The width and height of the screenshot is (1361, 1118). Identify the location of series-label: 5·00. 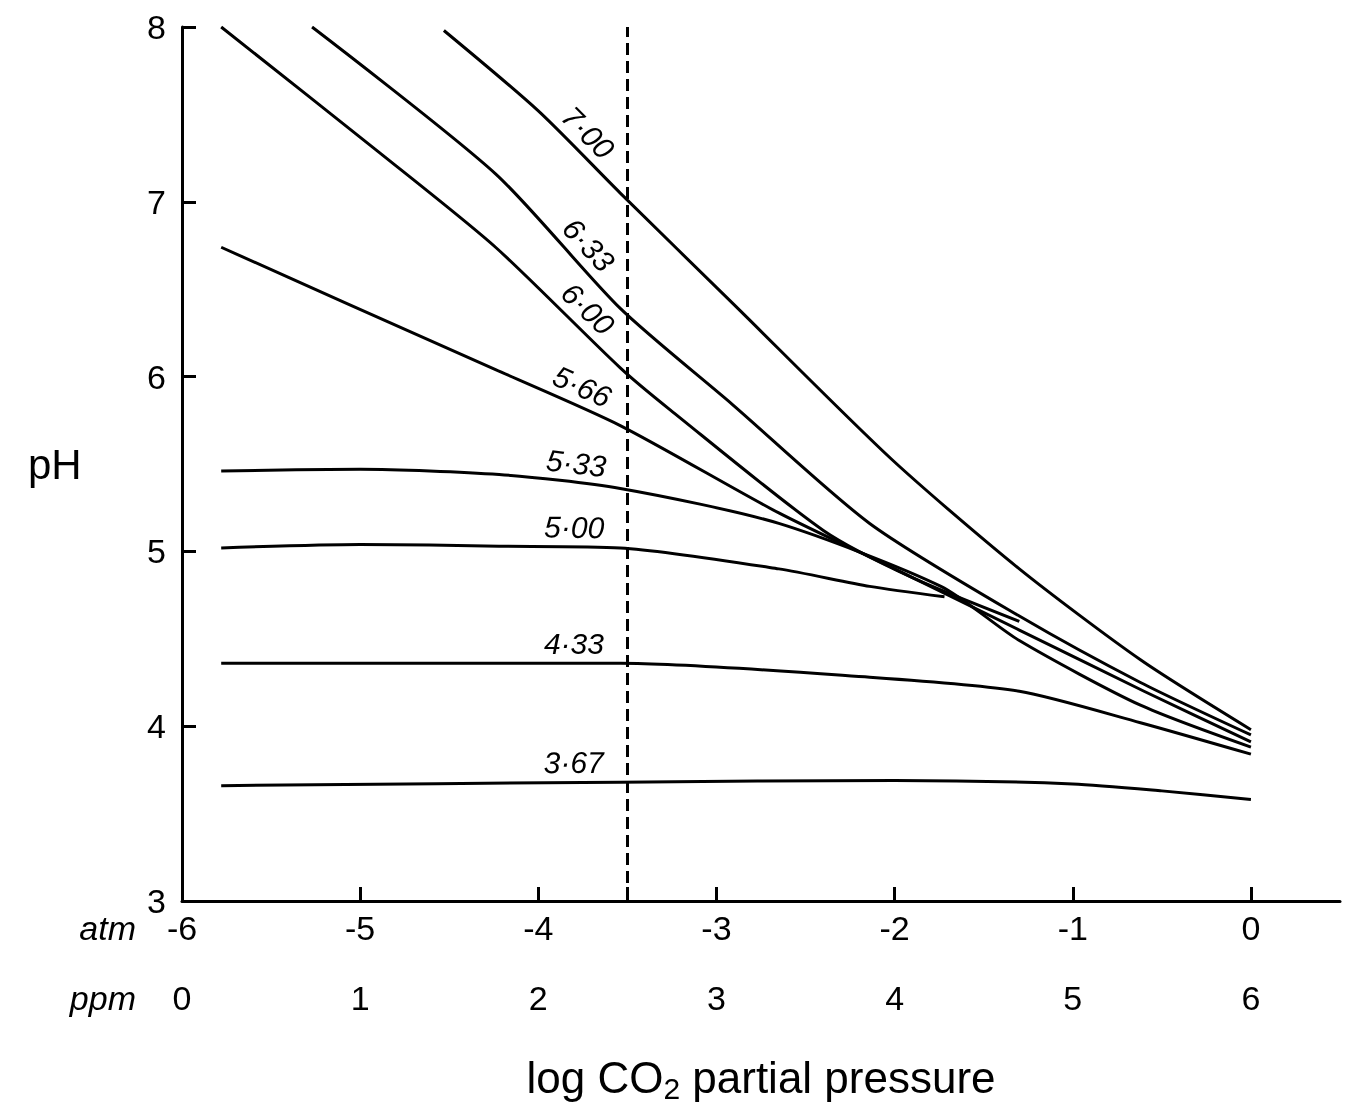
(574, 527).